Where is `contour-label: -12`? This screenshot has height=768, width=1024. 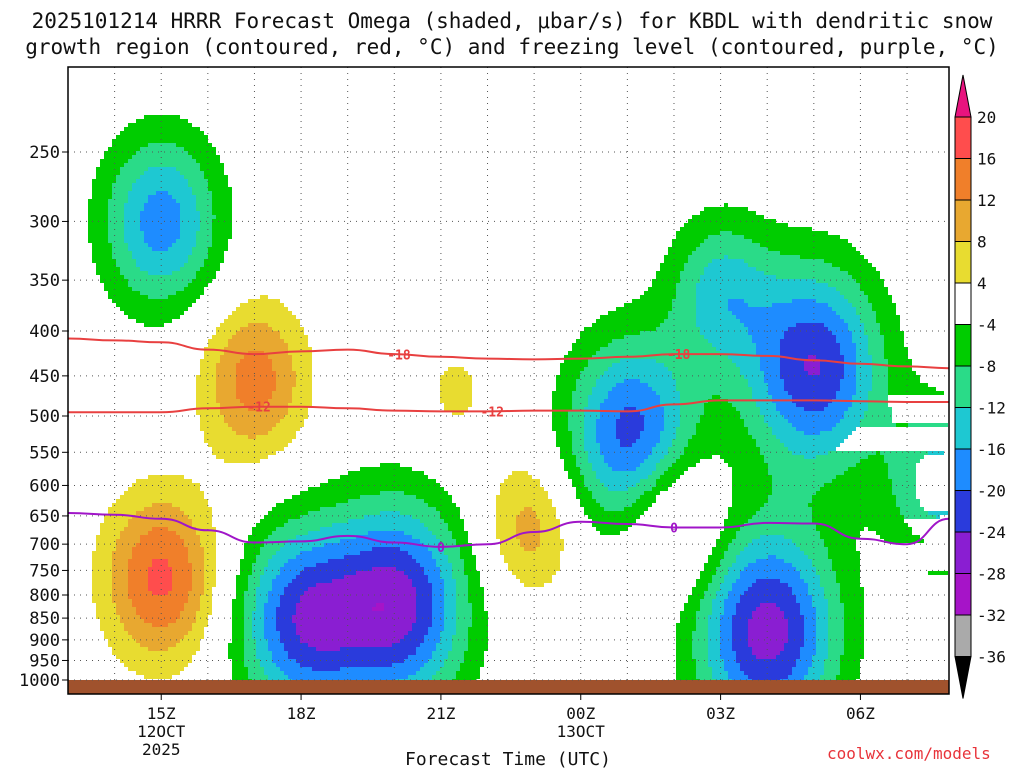 contour-label: -12 is located at coordinates (491, 412).